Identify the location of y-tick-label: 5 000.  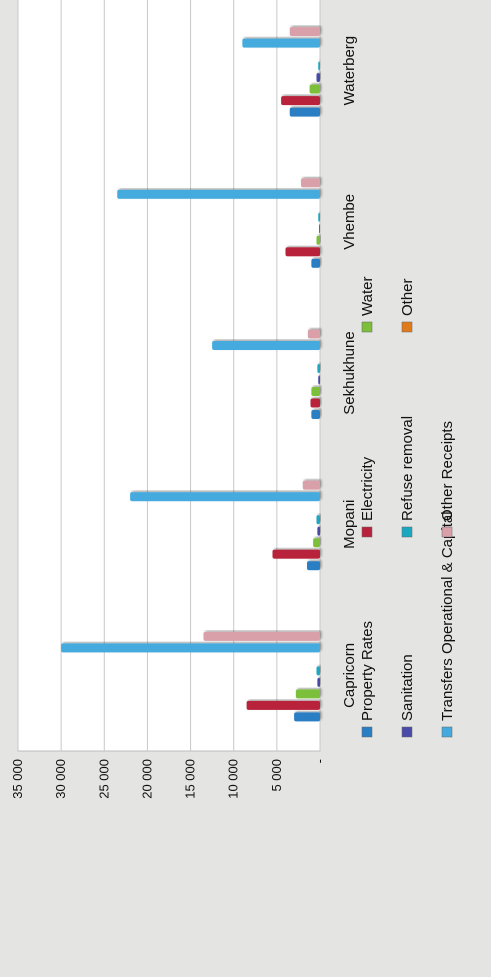
(276, 775).